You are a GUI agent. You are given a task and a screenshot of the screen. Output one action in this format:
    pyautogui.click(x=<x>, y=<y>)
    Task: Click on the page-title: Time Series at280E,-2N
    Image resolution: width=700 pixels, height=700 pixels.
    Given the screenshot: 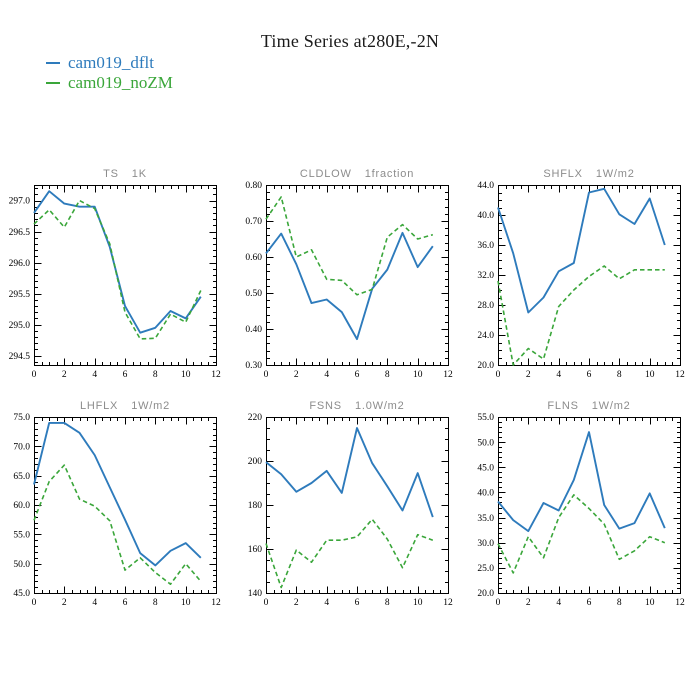 What is the action you would take?
    pyautogui.click(x=350, y=41)
    